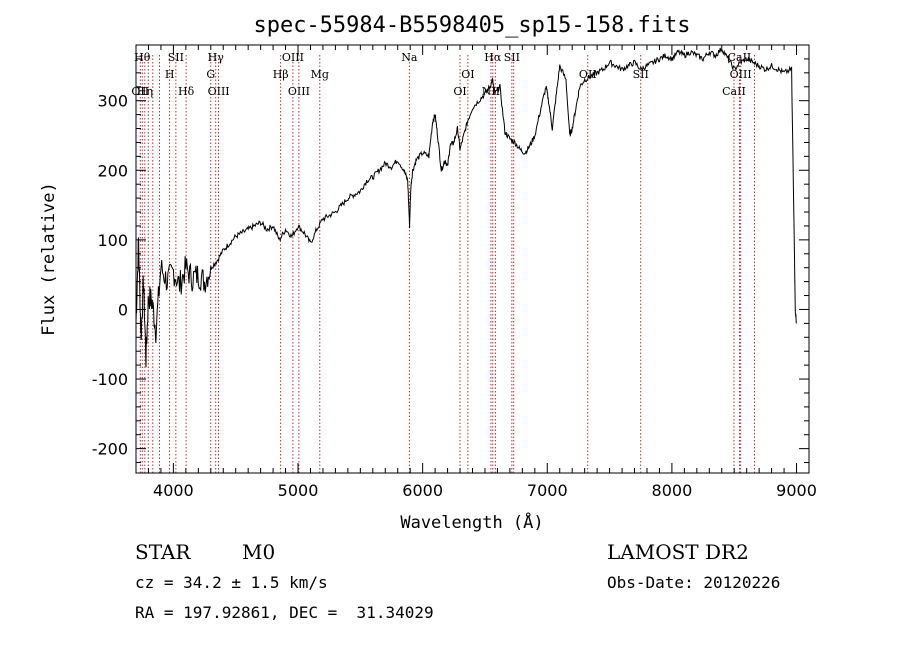 The width and height of the screenshot is (900, 649). Describe the element at coordinates (409, 57) in the screenshot. I see `line-marker-label: Na` at that location.